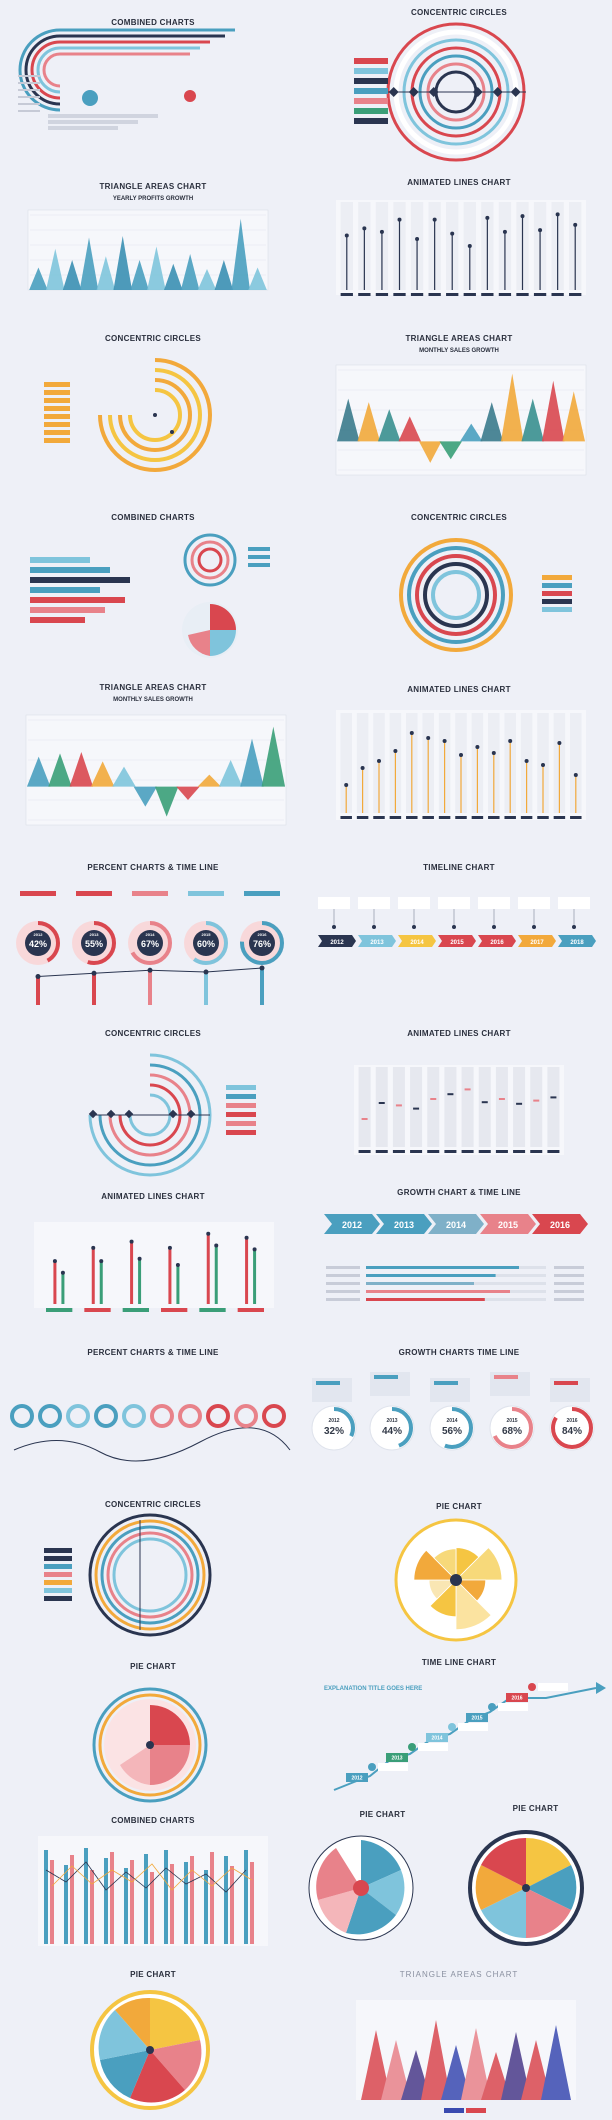 The height and width of the screenshot is (2120, 612). Describe the element at coordinates (459, 245) in the screenshot. I see `panel-animated-lines-1: ANIMATED LINES CHART` at that location.